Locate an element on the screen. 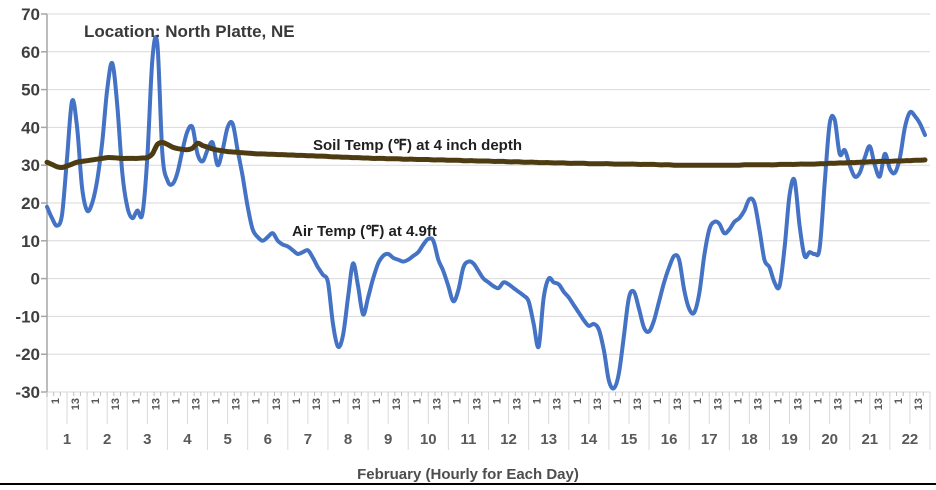  y-axis-tick-label: 30 is located at coordinates (30, 165).